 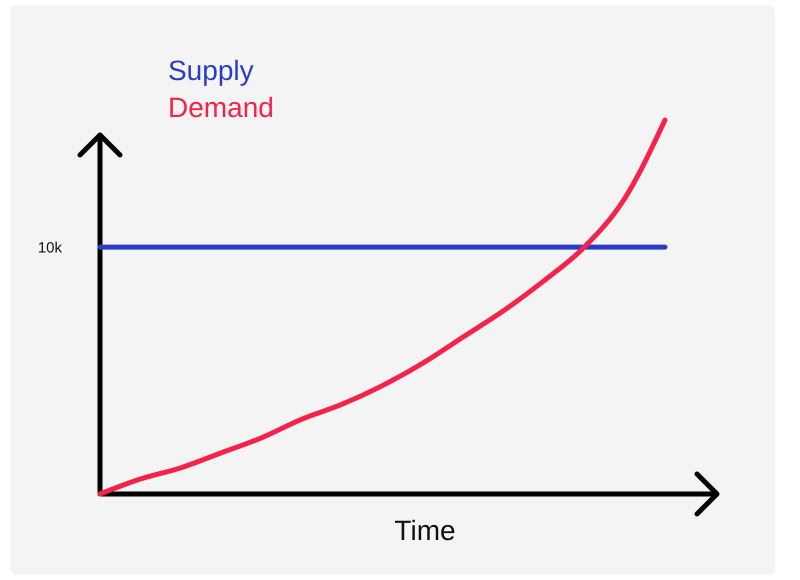 What do you see at coordinates (211, 70) in the screenshot?
I see `text: Supply` at bounding box center [211, 70].